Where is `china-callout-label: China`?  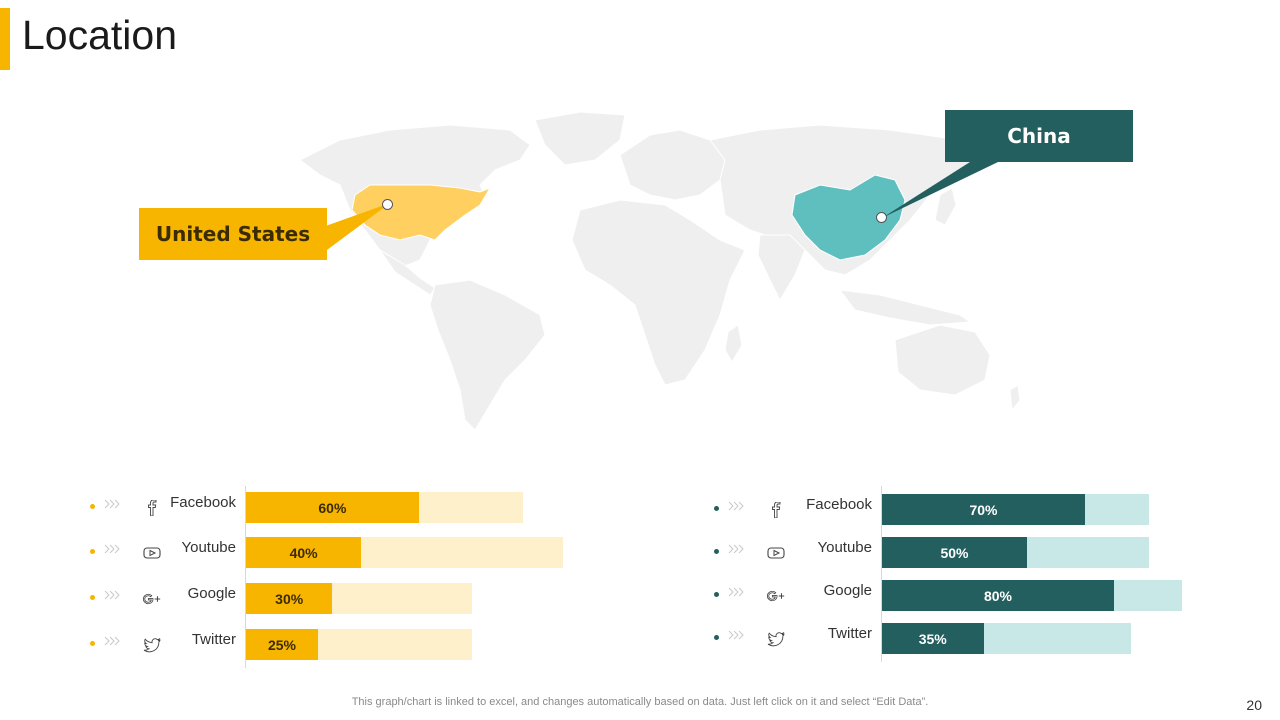 china-callout-label: China is located at coordinates (1039, 136).